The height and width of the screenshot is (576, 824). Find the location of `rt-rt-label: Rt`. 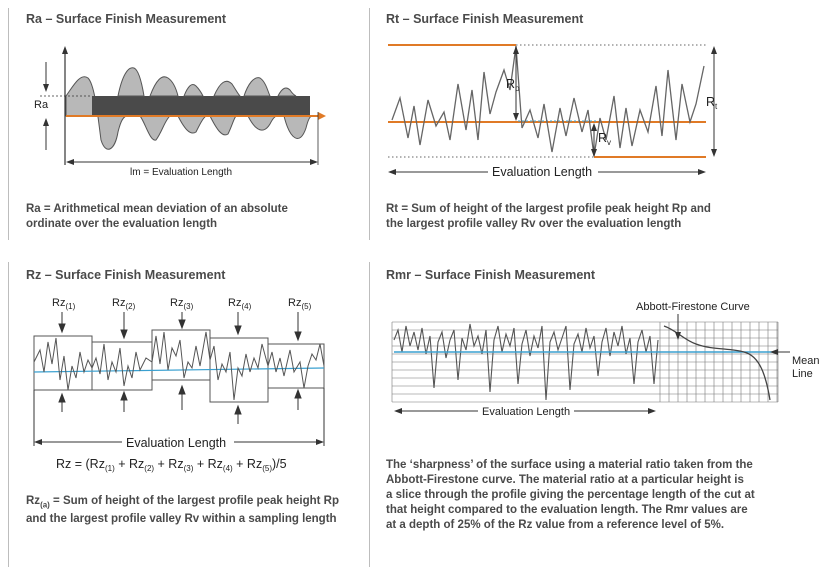

rt-rt-label: Rt is located at coordinates (712, 103).